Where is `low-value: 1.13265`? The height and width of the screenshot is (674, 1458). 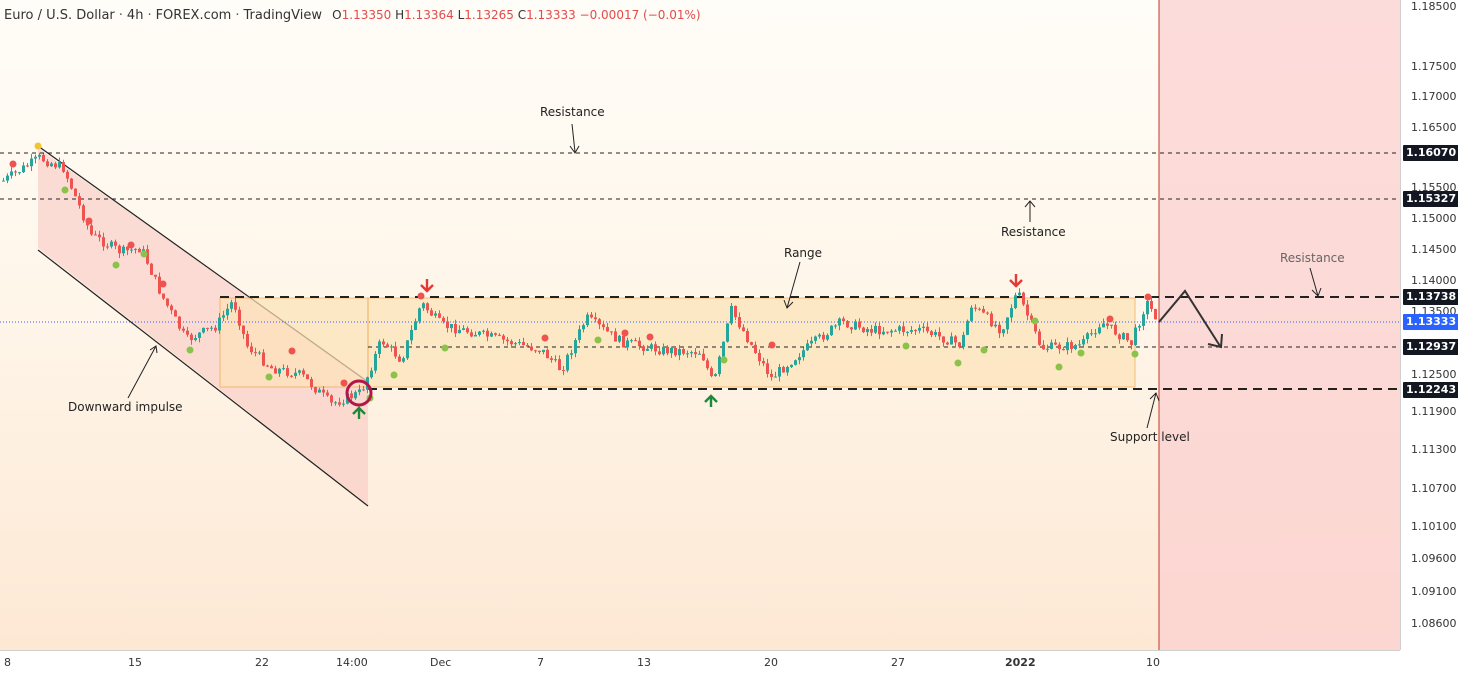 low-value: 1.13265 is located at coordinates (489, 15).